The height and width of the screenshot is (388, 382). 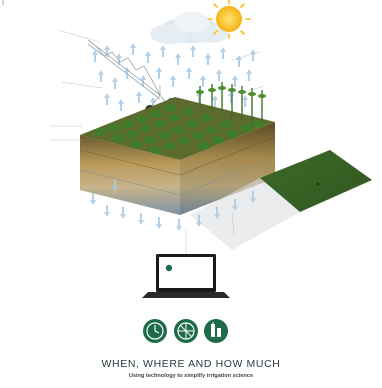 What do you see at coordinates (173, 205) in the screenshot?
I see `percolation-arrows` at bounding box center [173, 205].